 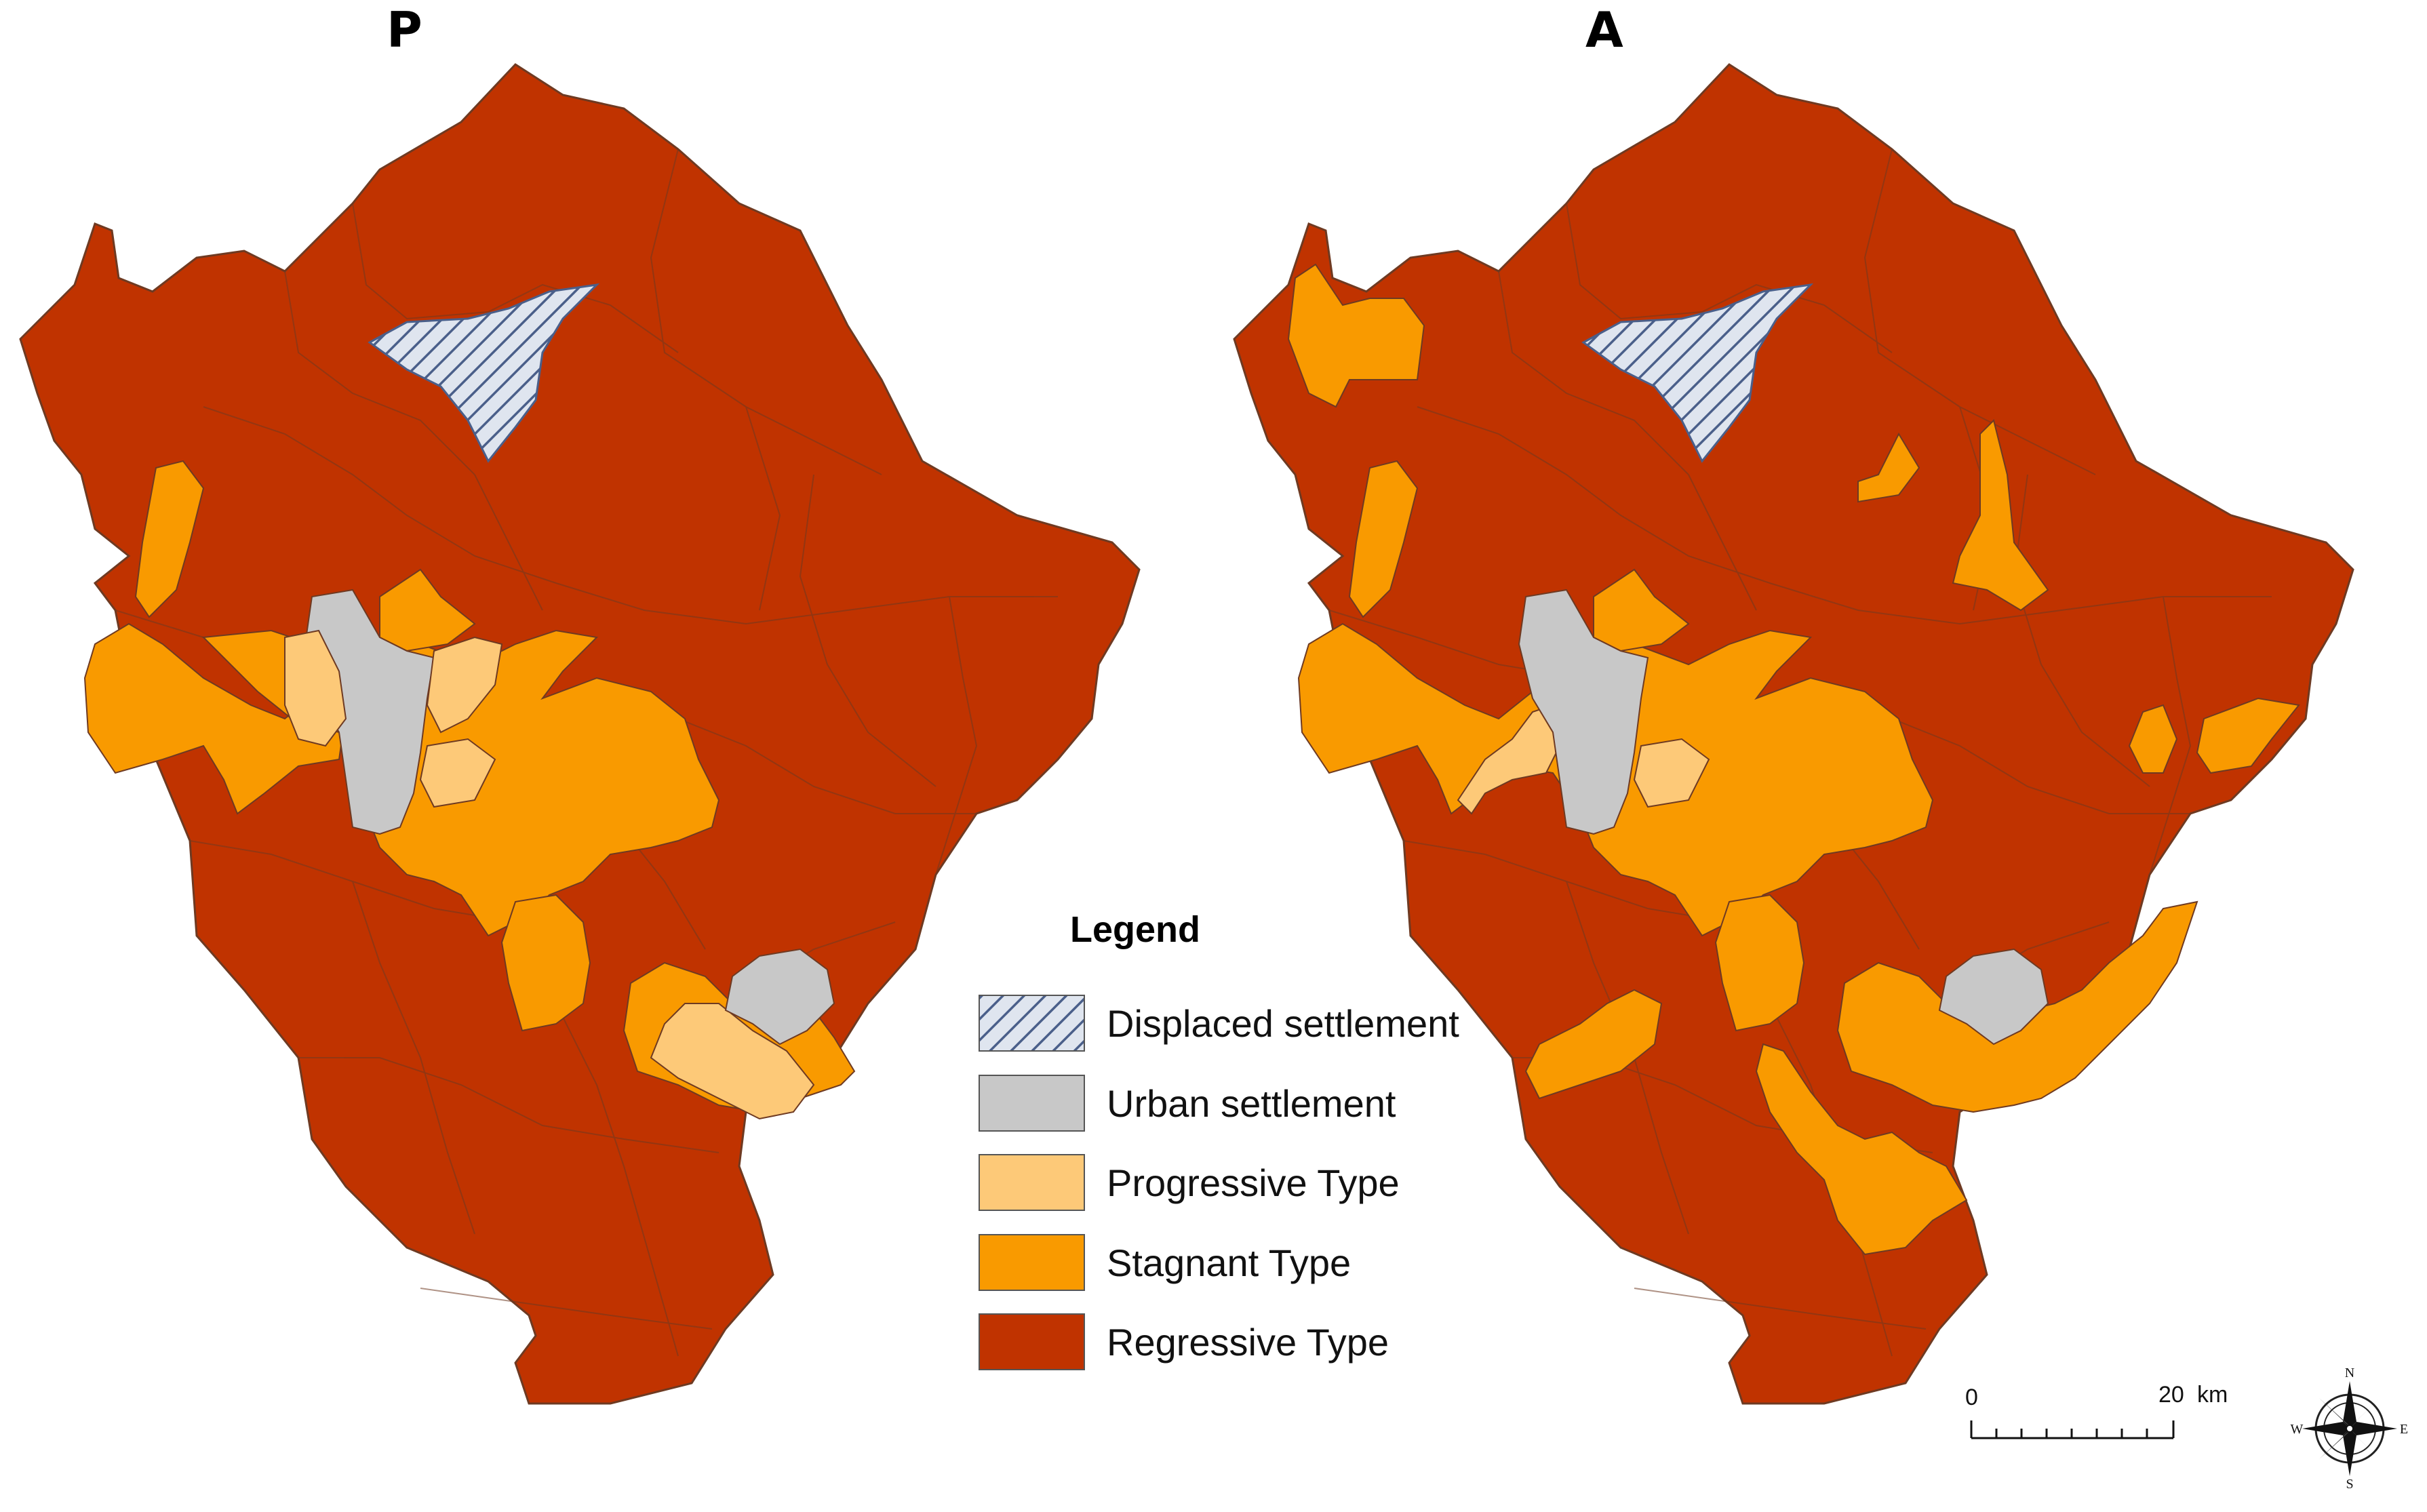 What do you see at coordinates (1032, 1182) in the screenshot?
I see `legend-swatch-progressive` at bounding box center [1032, 1182].